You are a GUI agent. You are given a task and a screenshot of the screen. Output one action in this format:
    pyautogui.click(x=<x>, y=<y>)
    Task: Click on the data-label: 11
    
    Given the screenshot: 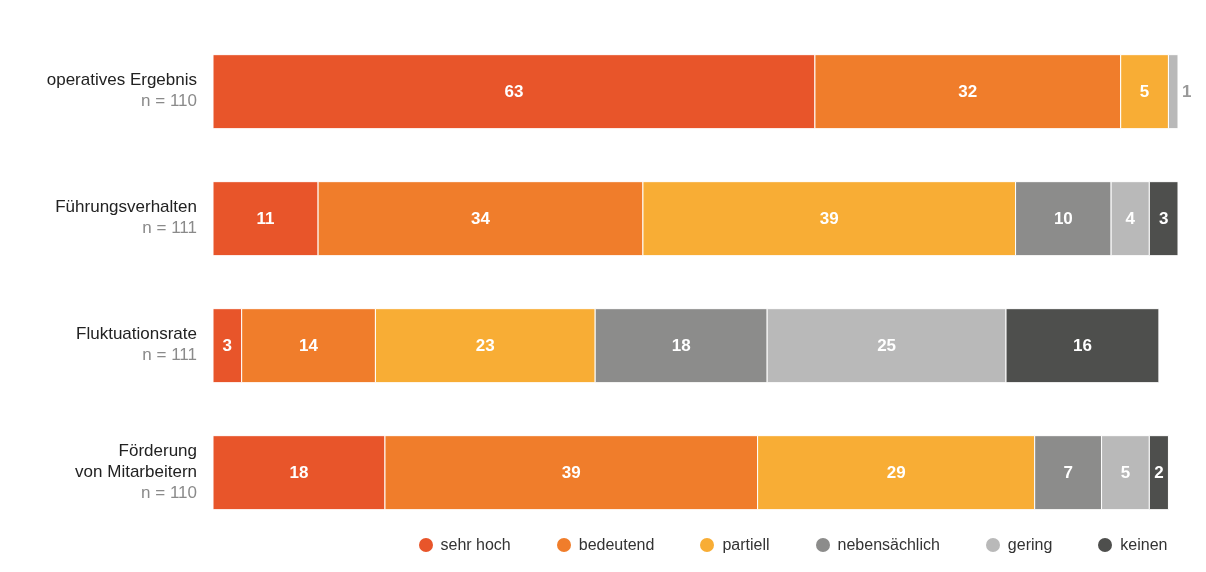 What is the action you would take?
    pyautogui.click(x=265, y=219)
    